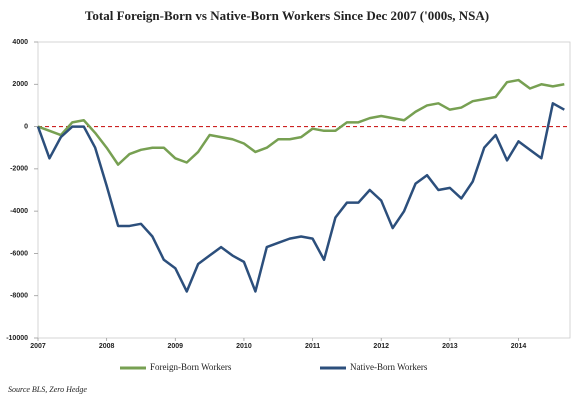 The height and width of the screenshot is (400, 575). Describe the element at coordinates (19, 169) in the screenshot. I see `y-tick-label: -2000` at that location.